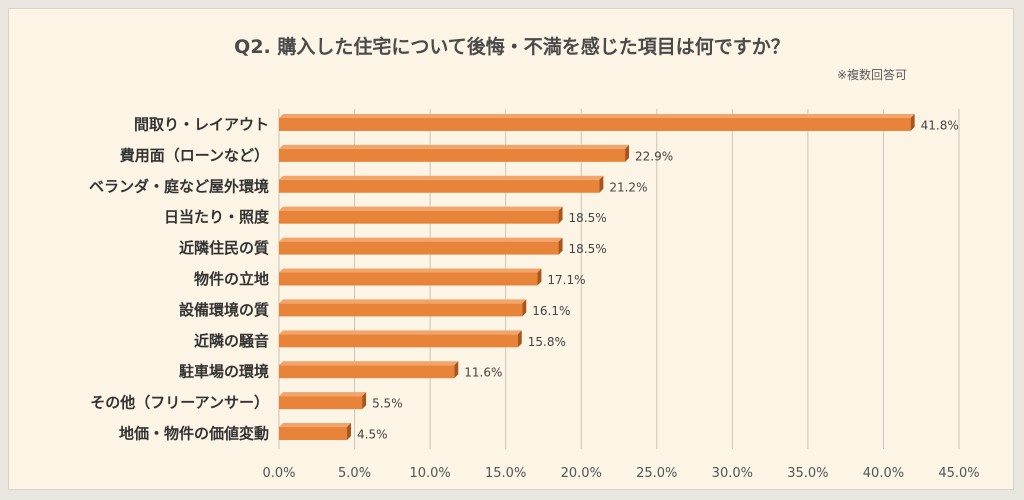  Describe the element at coordinates (217, 217) in the screenshot. I see `category-label: 日当たり・照度` at that location.